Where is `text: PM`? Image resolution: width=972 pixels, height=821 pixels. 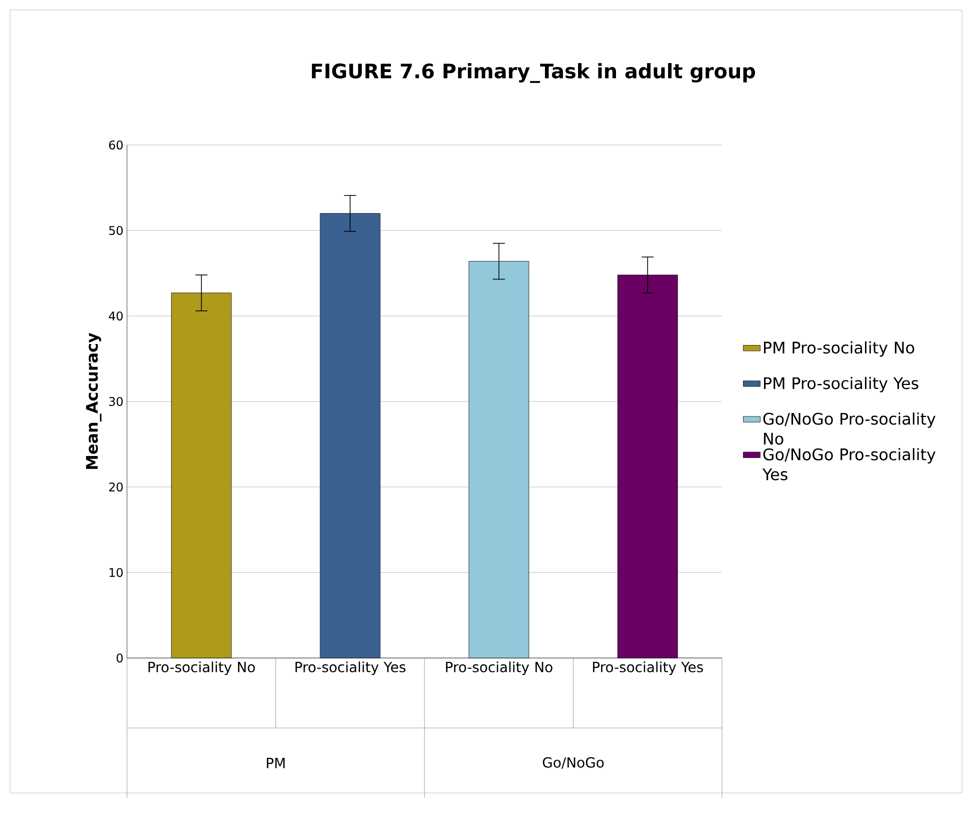
text: PM is located at coordinates (275, 763).